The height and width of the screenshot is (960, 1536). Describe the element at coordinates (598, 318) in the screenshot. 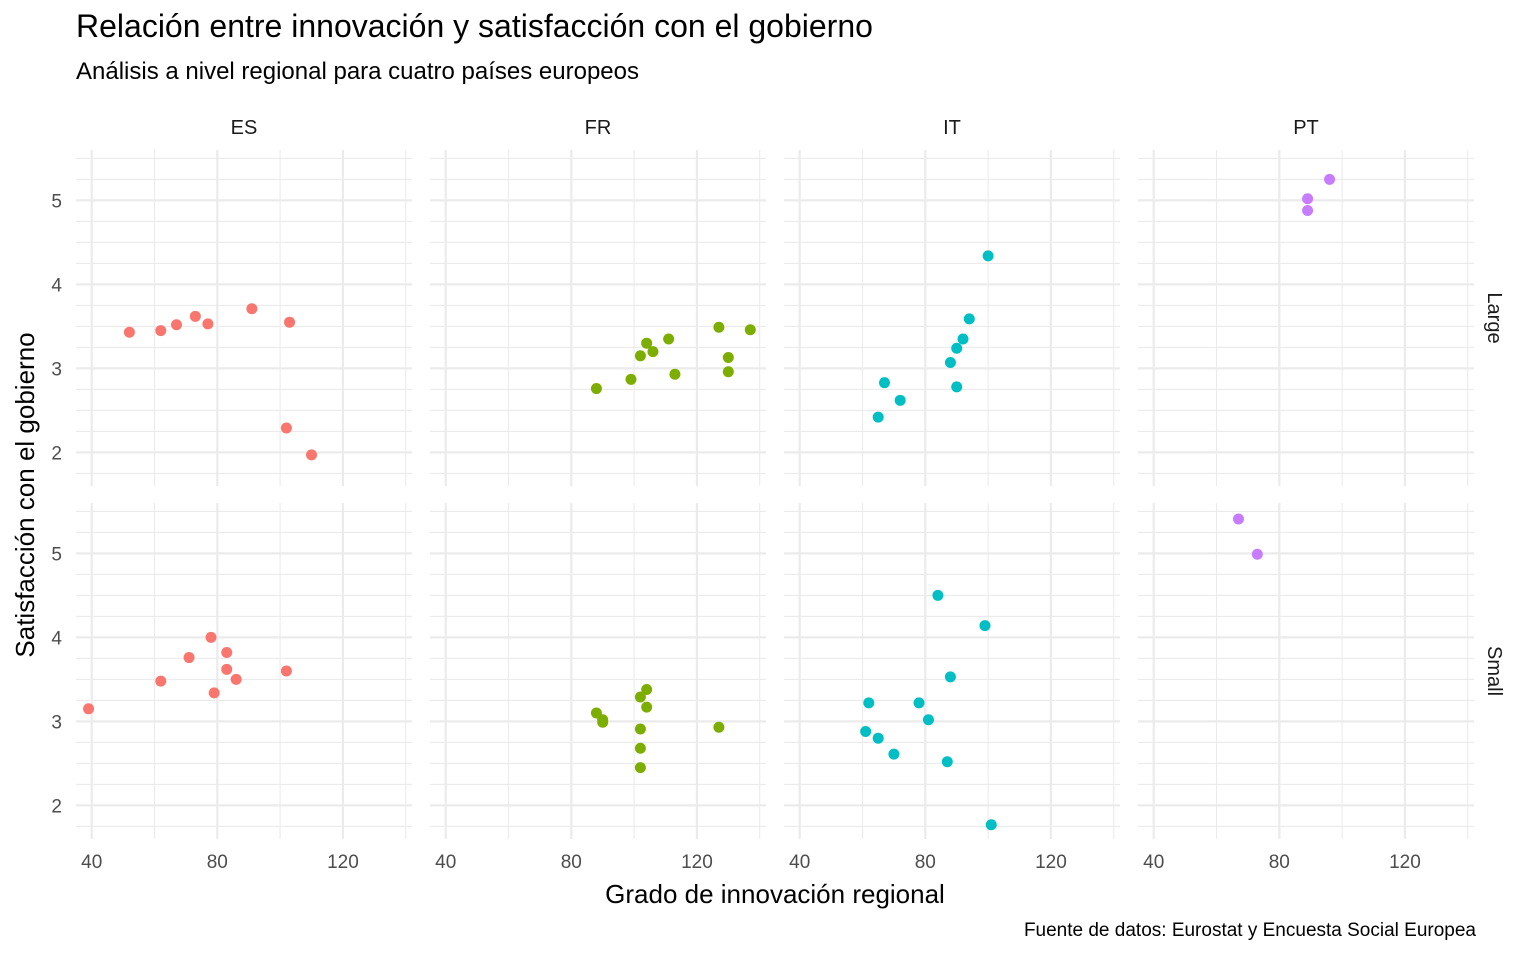

I see `facet-panel-fr-large` at that location.